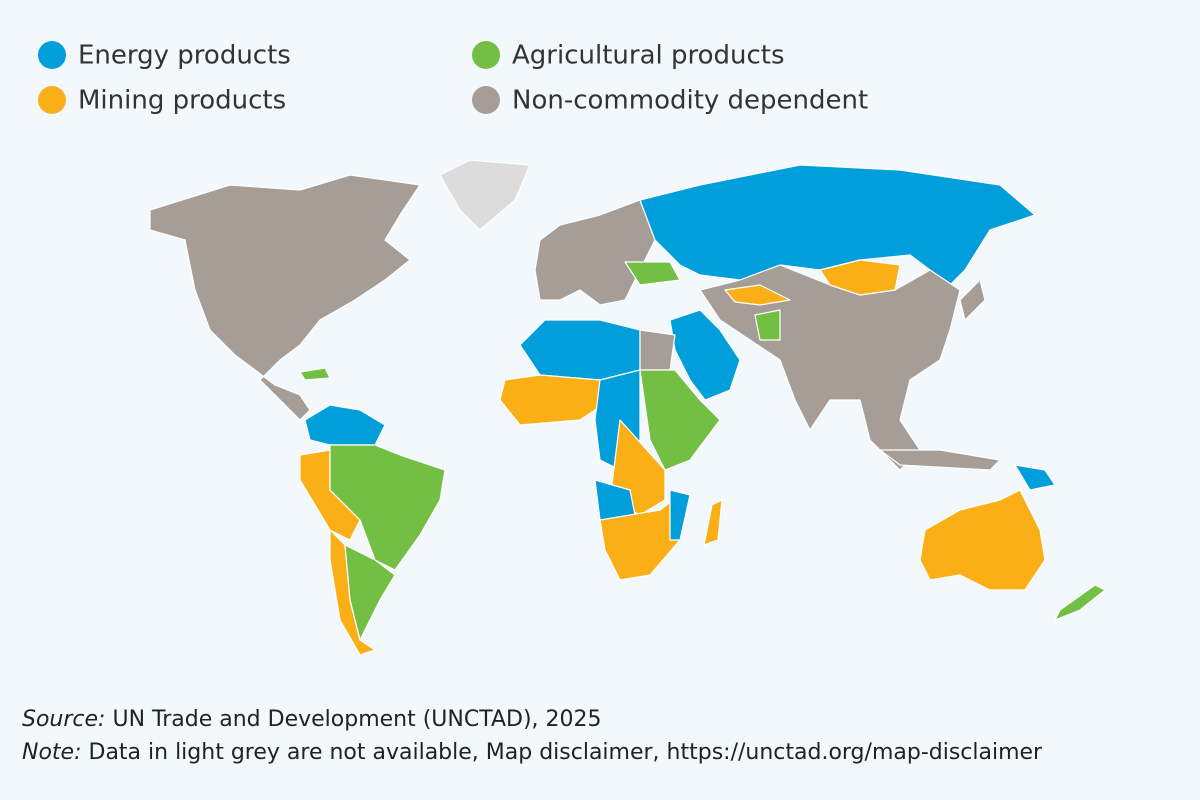 This screenshot has height=800, width=1200. I want to click on australia, so click(982, 540).